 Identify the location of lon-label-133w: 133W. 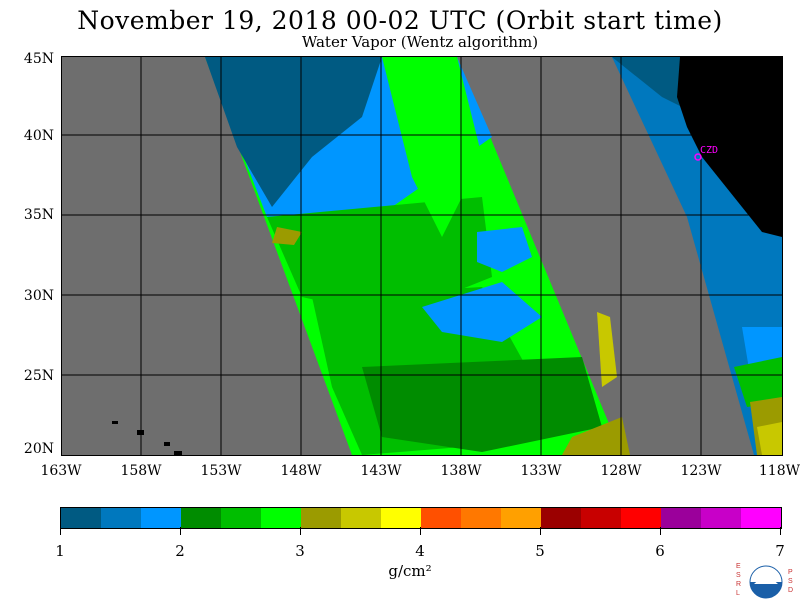
(541, 471).